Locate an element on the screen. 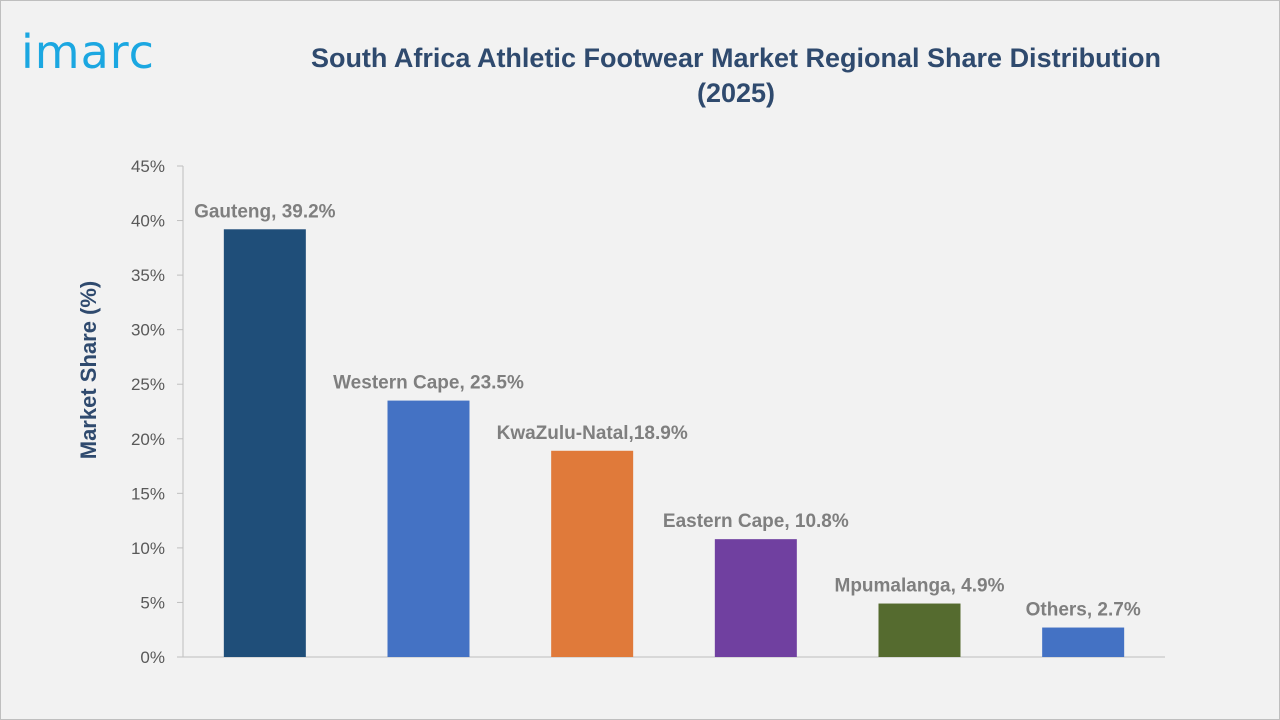 This screenshot has width=1280, height=720. y-tick-label: 10% is located at coordinates (148, 548).